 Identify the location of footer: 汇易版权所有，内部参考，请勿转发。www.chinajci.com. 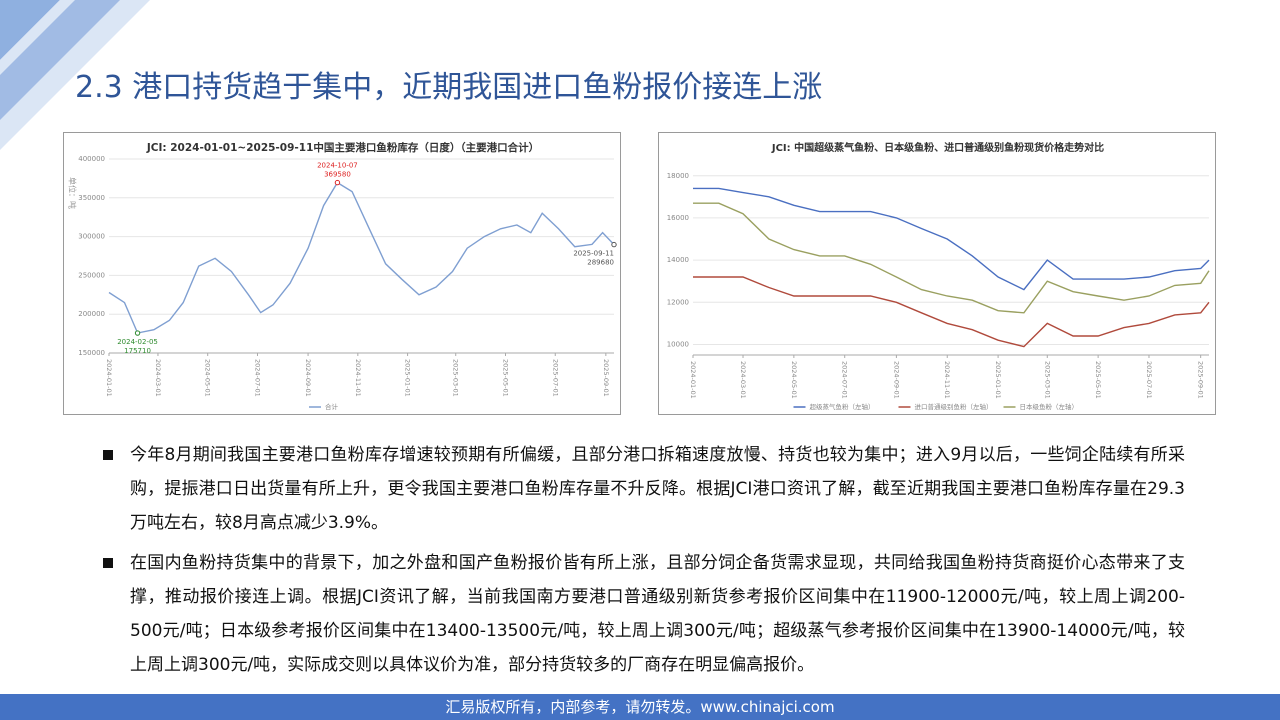
(640, 707).